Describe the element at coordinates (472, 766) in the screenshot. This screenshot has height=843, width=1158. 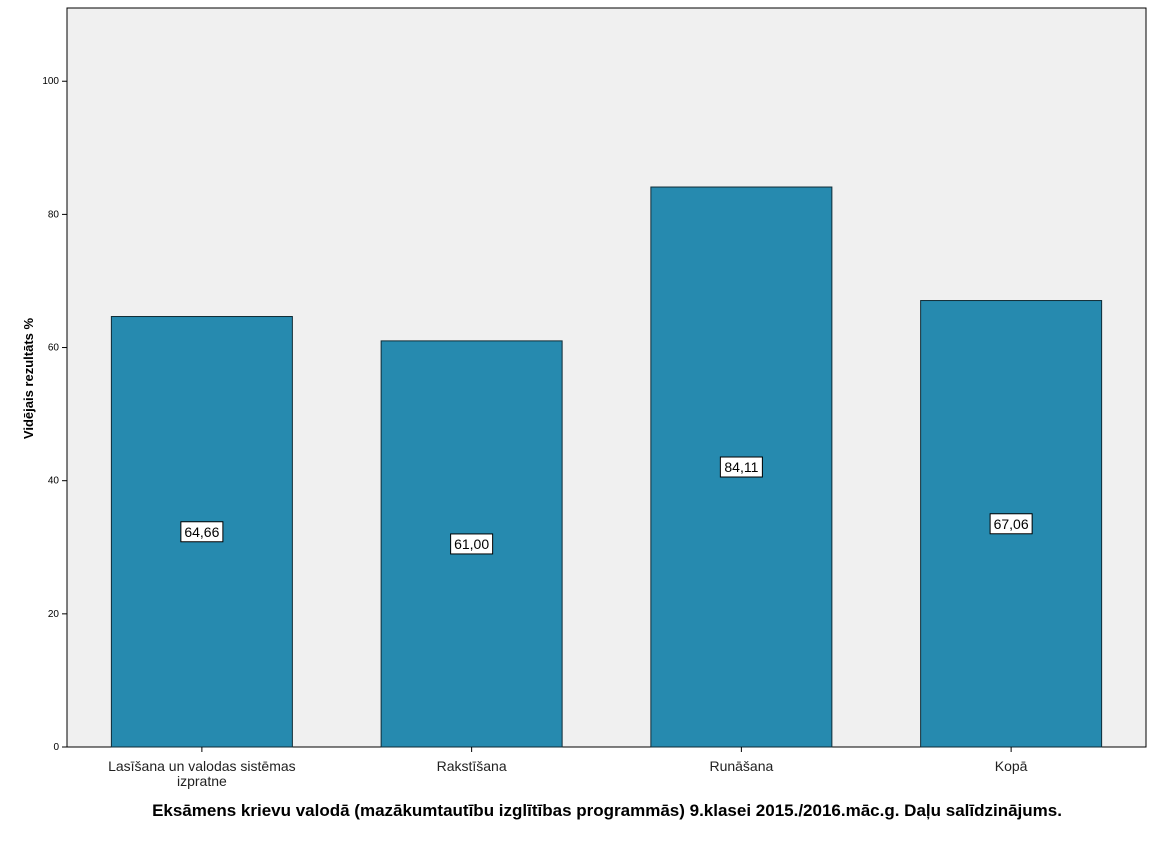
I see `x-tick-label: Rakstīšana` at that location.